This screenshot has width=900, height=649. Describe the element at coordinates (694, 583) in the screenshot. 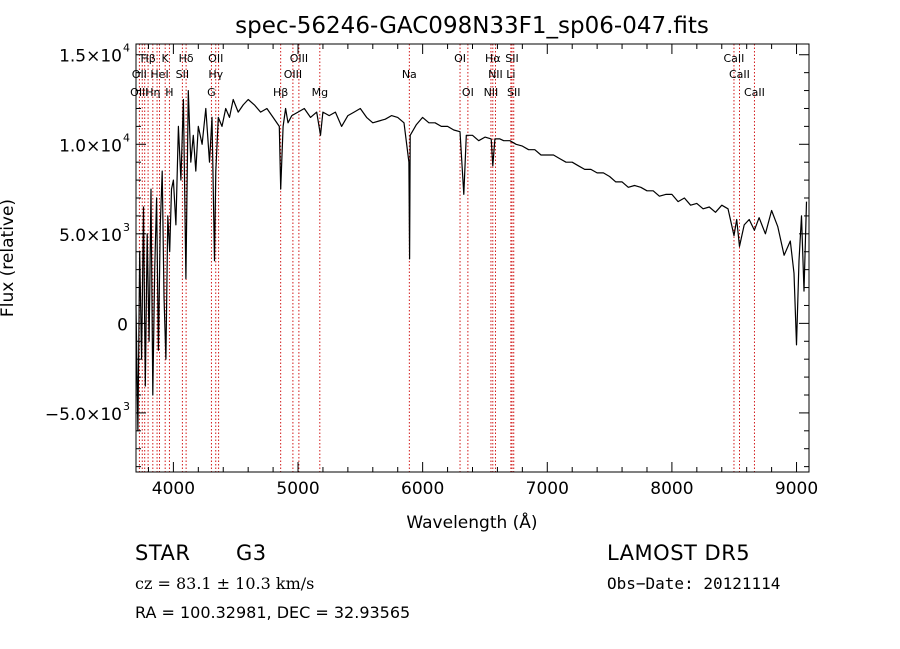

I see `observation-date: Obs−Date: 20121114` at that location.